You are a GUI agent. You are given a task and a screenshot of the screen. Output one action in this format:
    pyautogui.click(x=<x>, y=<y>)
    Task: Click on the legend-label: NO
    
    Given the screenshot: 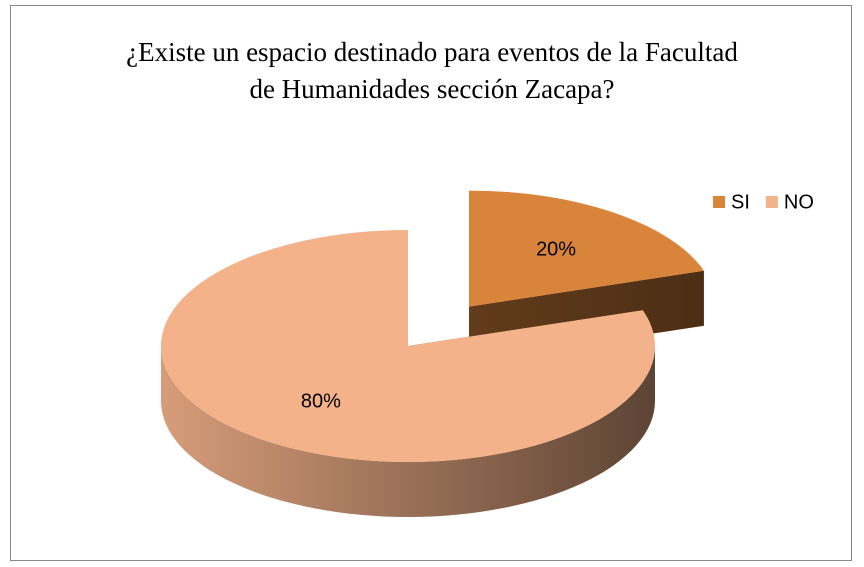 What is the action you would take?
    pyautogui.click(x=799, y=202)
    